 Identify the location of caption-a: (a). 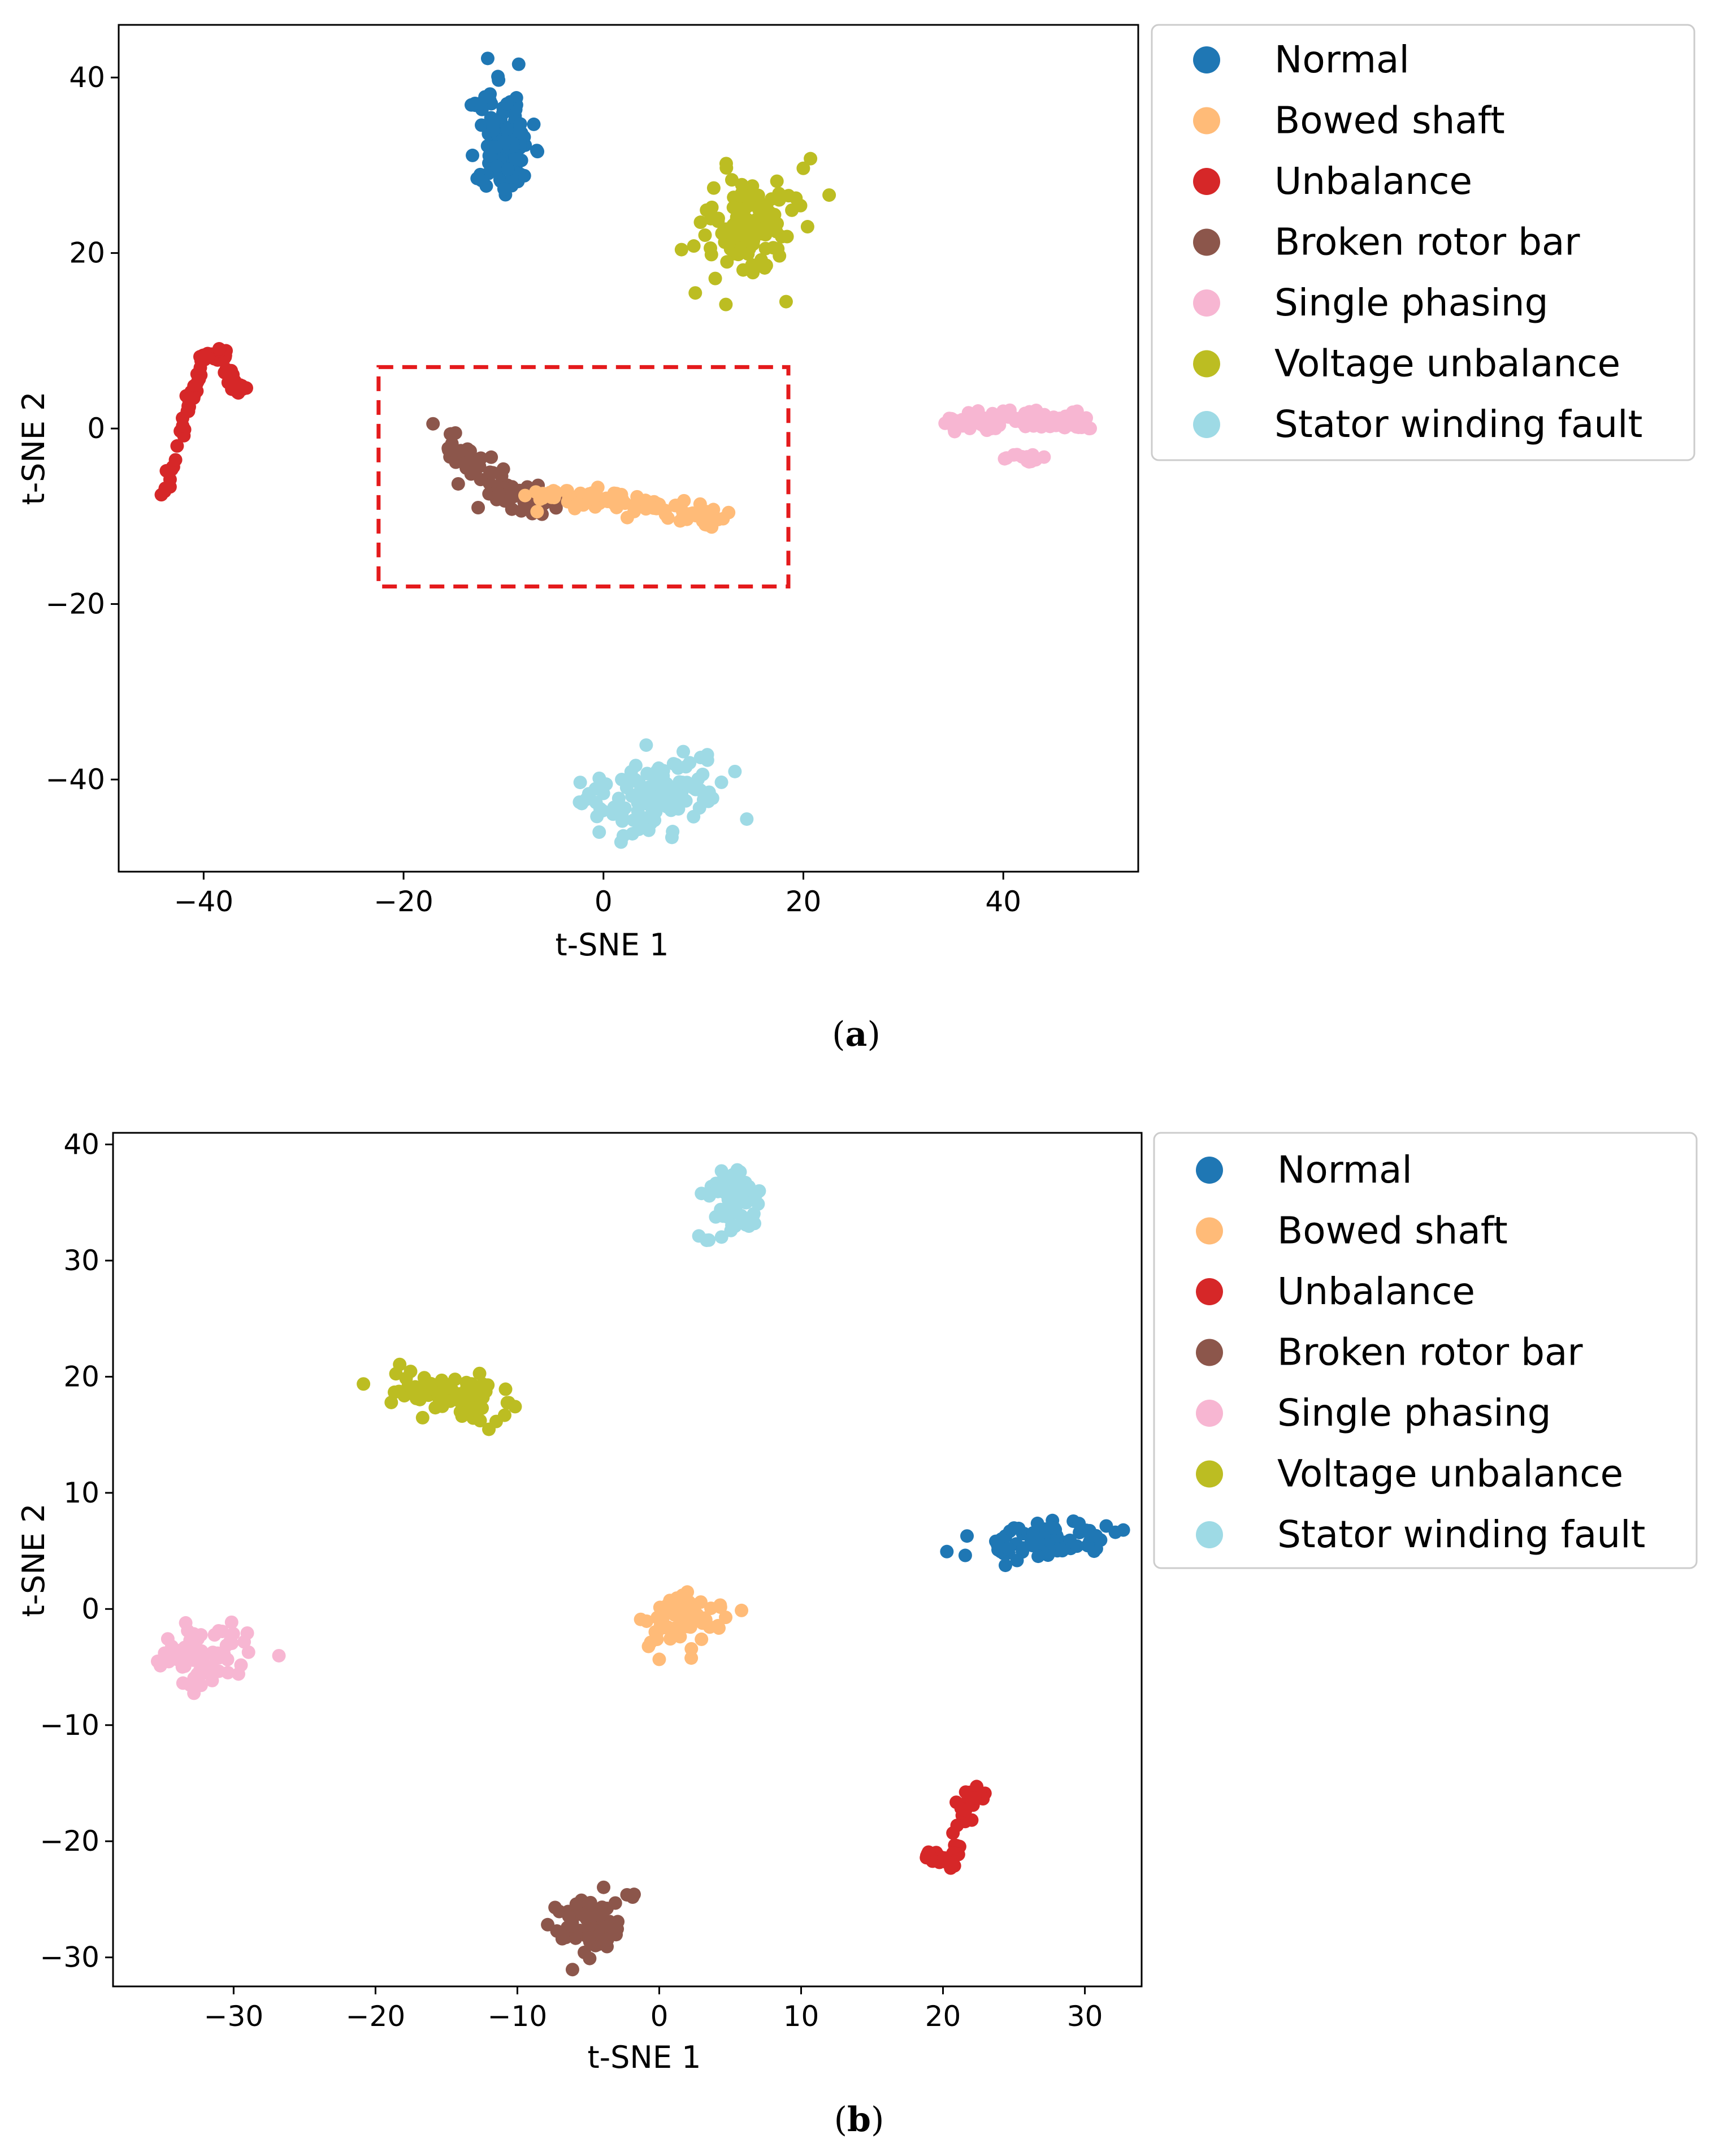
(857, 1034).